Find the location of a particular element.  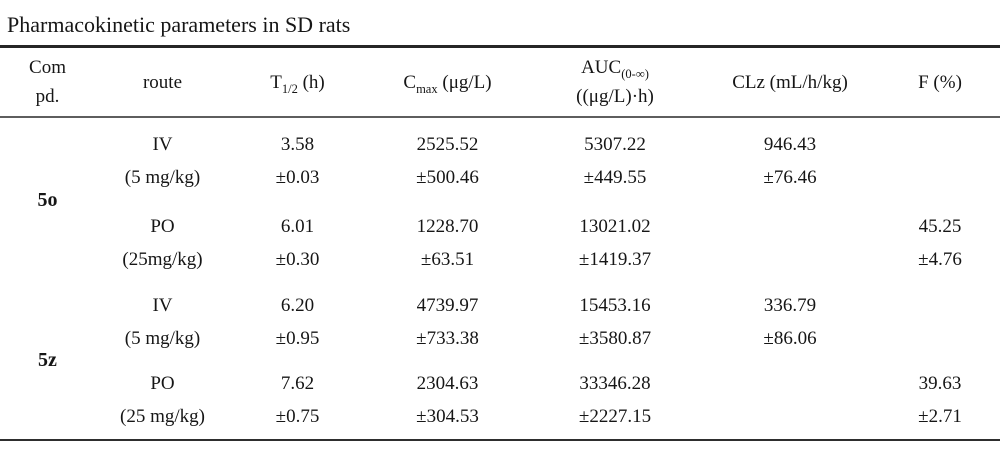

clz-sd: ±86.06 is located at coordinates (790, 338).